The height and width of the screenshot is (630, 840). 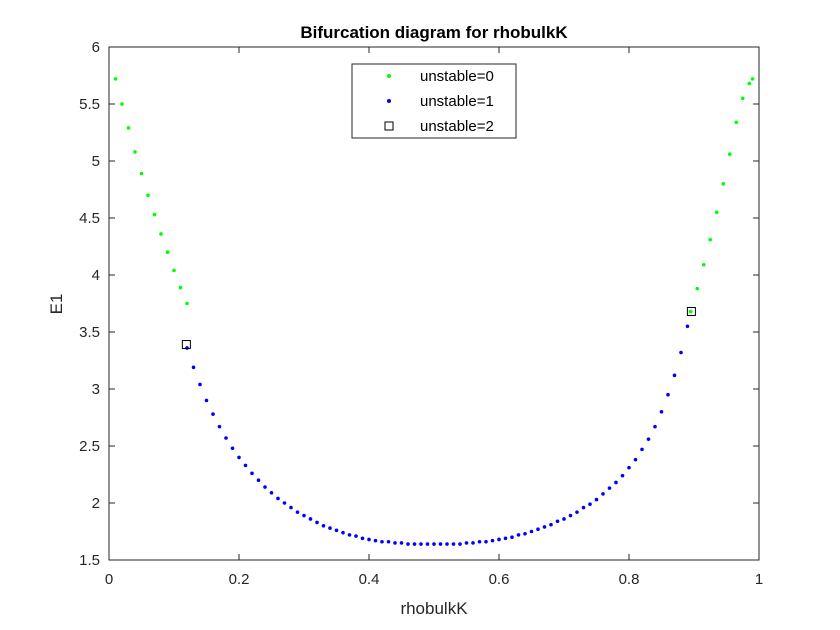 What do you see at coordinates (89, 446) in the screenshot?
I see `y-tick-label: 2.5` at bounding box center [89, 446].